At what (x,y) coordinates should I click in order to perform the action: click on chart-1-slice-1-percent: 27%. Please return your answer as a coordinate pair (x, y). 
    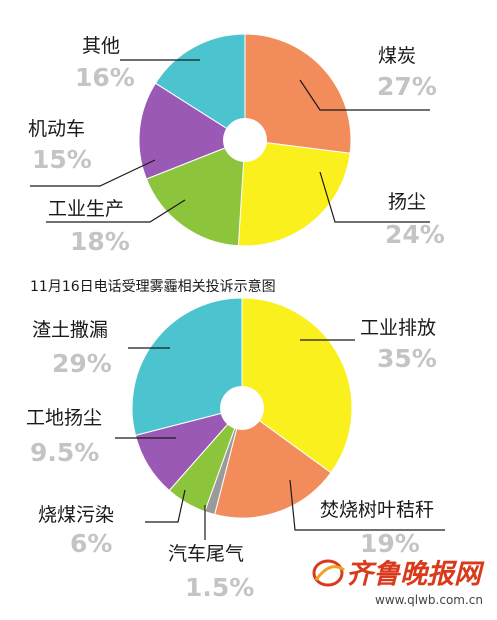
    Looking at the image, I should click on (407, 86).